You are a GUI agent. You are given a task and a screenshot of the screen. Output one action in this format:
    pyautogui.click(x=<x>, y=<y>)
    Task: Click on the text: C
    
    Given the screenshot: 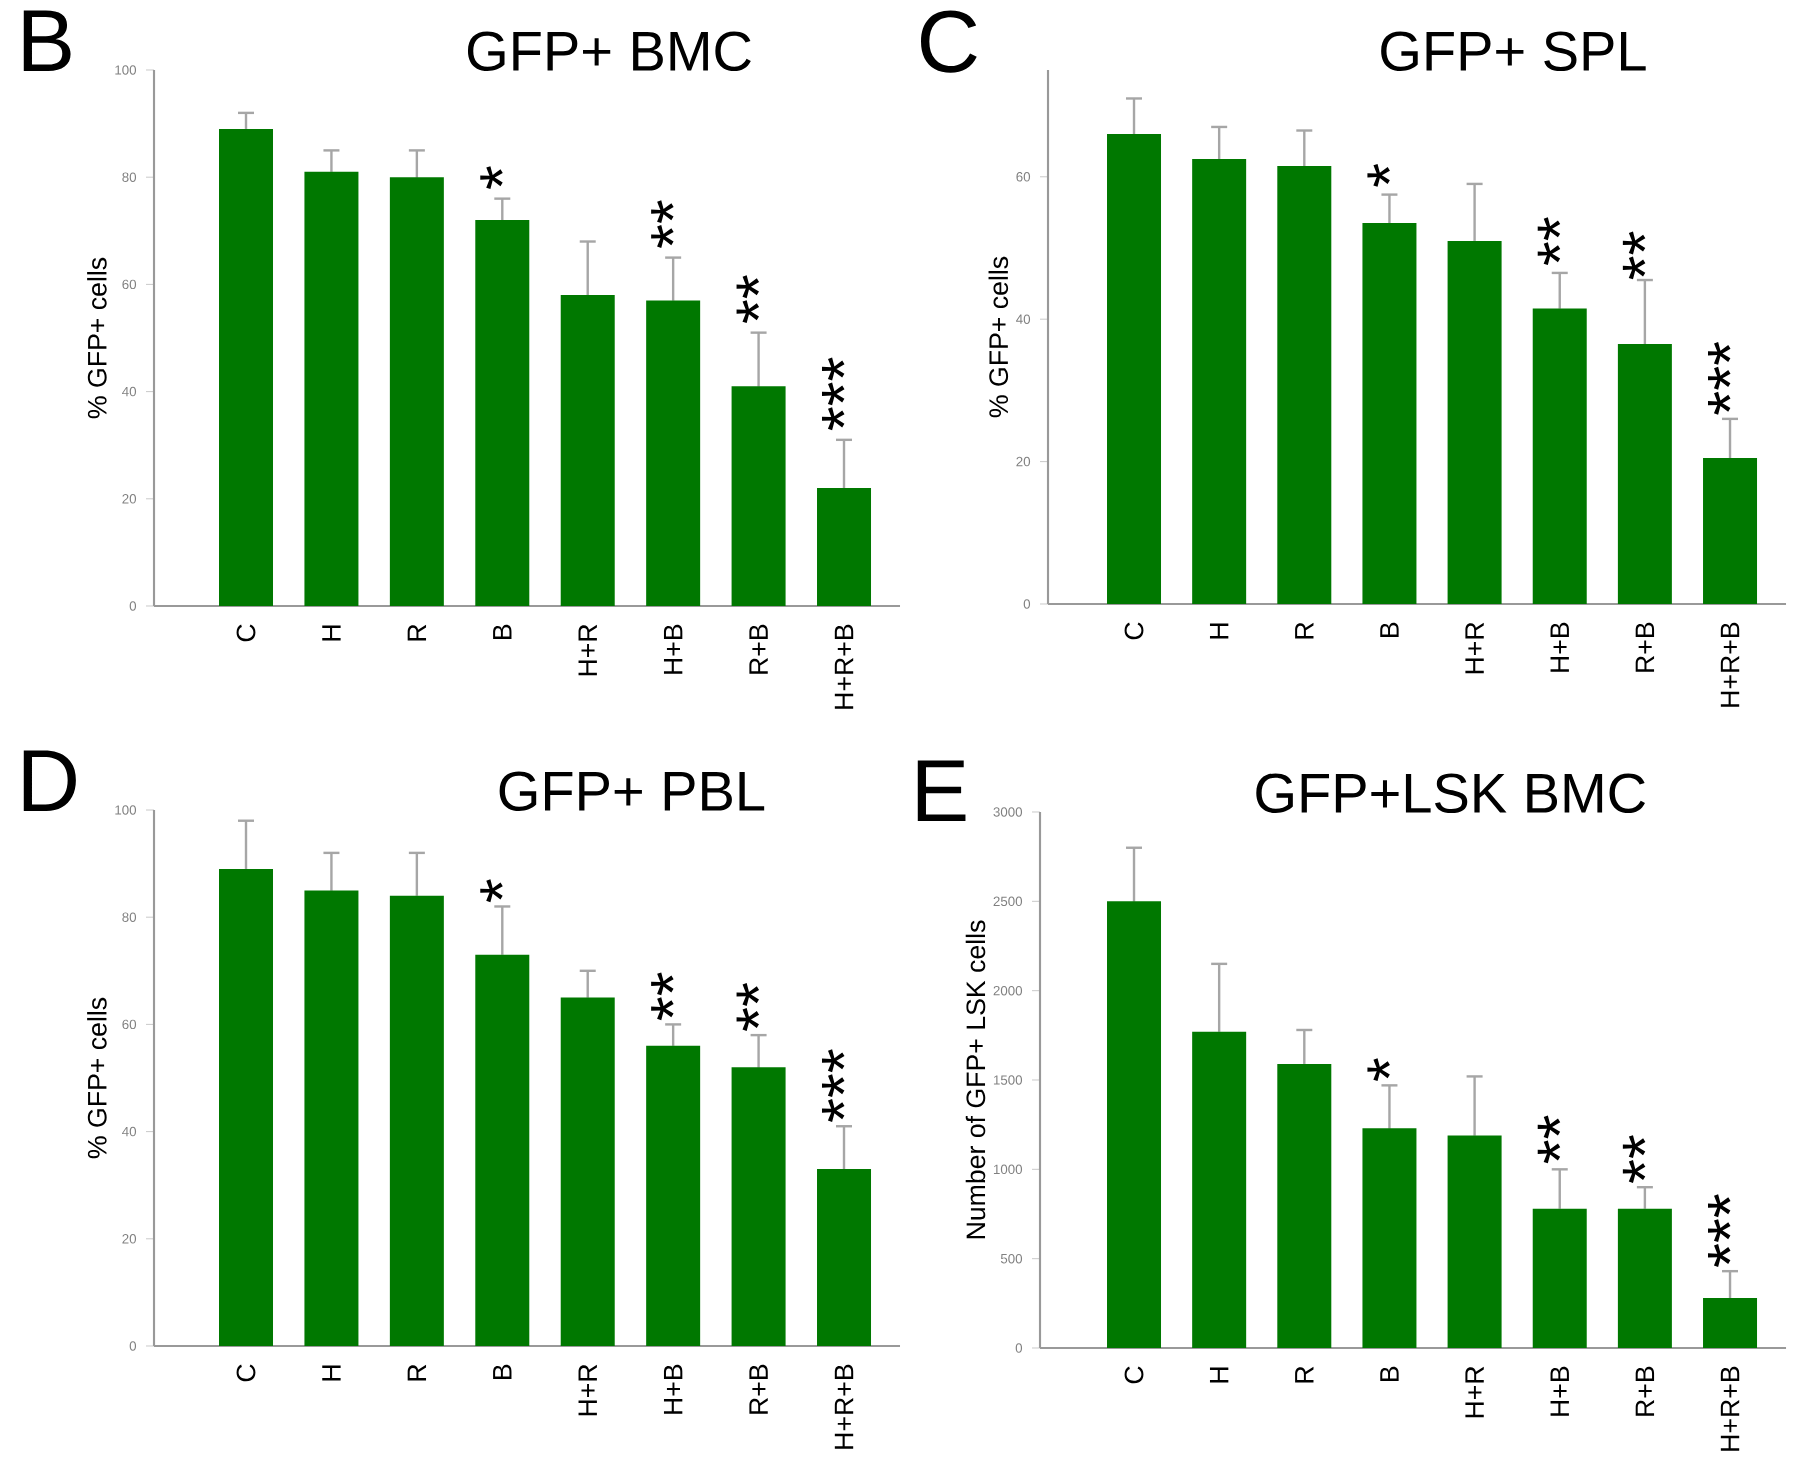 What is the action you would take?
    pyautogui.click(x=949, y=41)
    